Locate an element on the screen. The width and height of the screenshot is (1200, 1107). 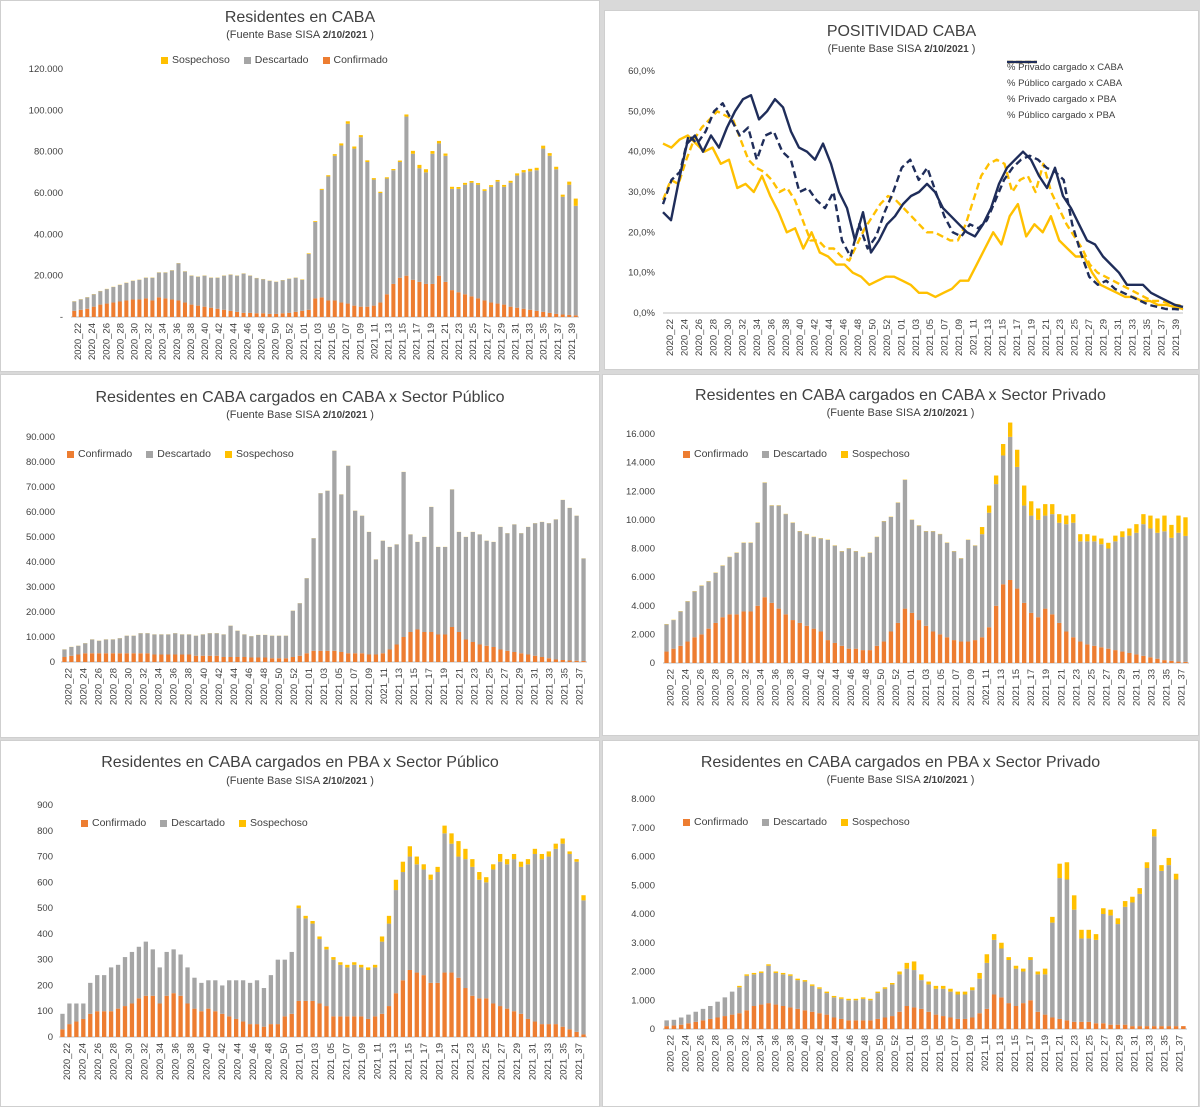
y-tick-label: 10.000 is located at coordinates (40, 637).